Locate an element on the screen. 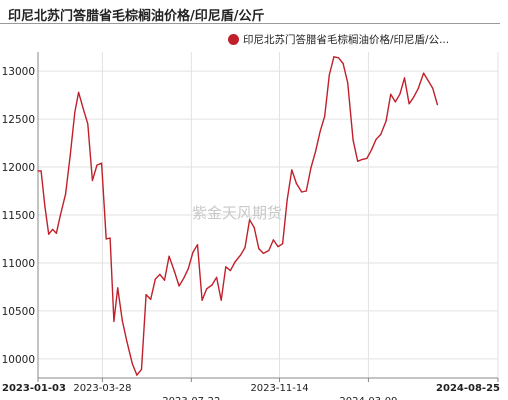 Image resolution: width=508 pixels, height=400 pixels. x-tick-label: 2023-11-14 is located at coordinates (279, 388).